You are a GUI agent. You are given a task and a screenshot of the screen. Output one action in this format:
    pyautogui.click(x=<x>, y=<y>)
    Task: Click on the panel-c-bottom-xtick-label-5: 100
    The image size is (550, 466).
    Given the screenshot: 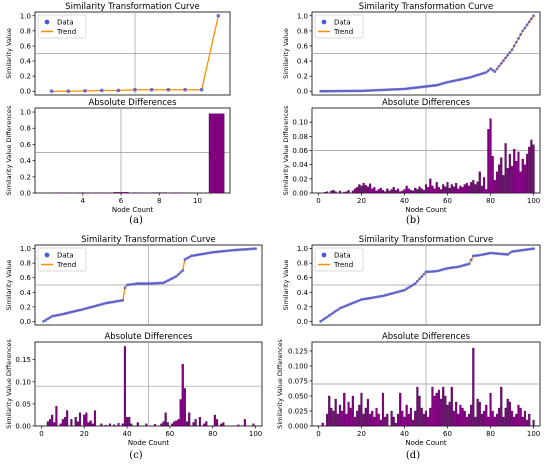 What is the action you would take?
    pyautogui.click(x=255, y=434)
    